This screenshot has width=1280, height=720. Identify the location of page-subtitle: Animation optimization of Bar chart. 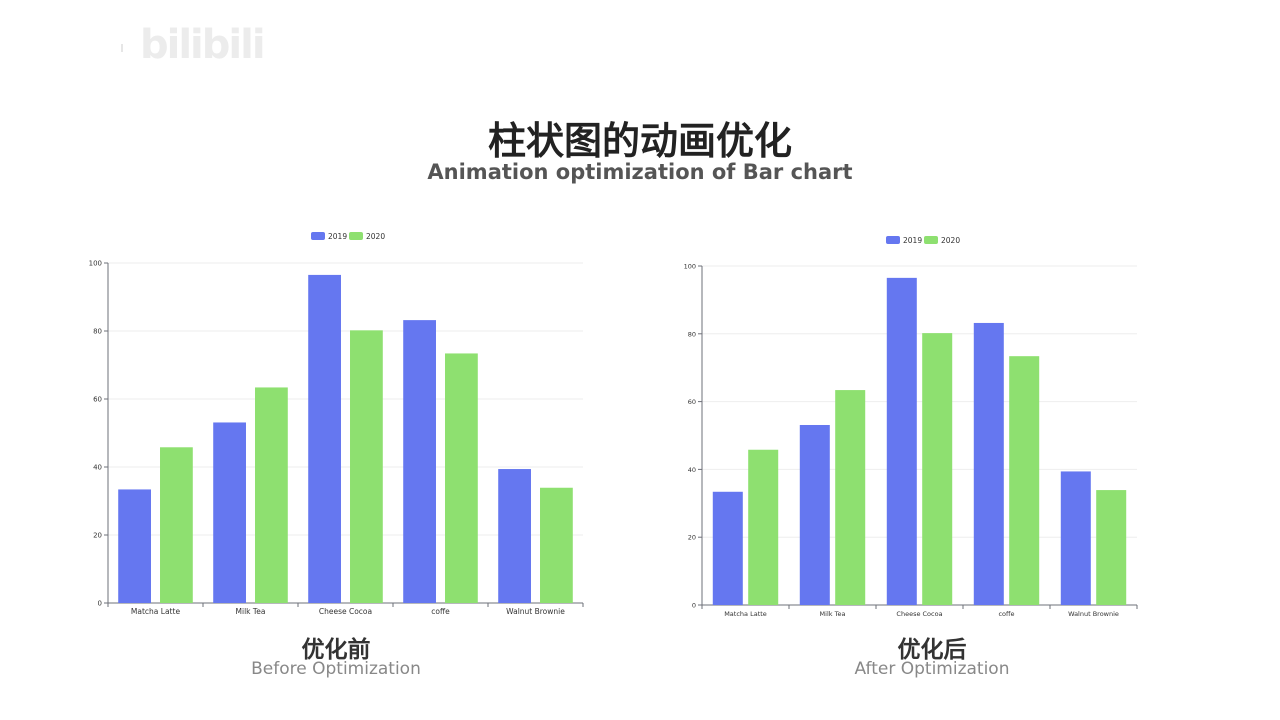
(640, 172).